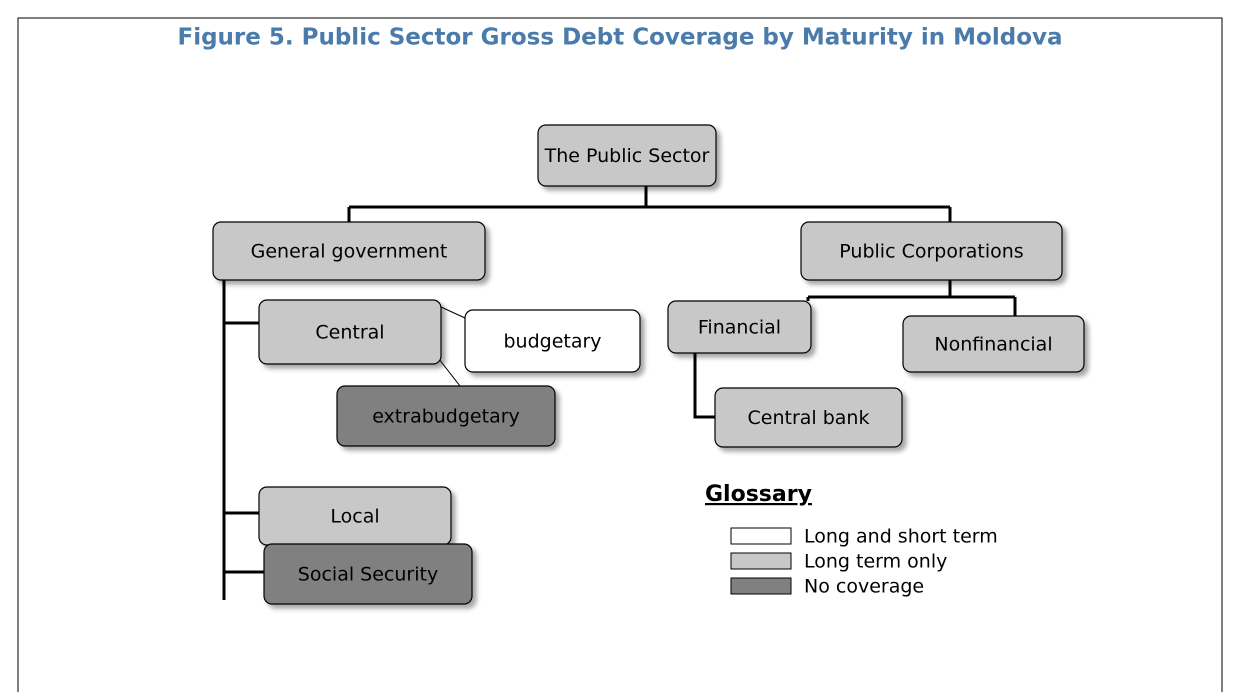  I want to click on node-label: Central bank, so click(809, 418).